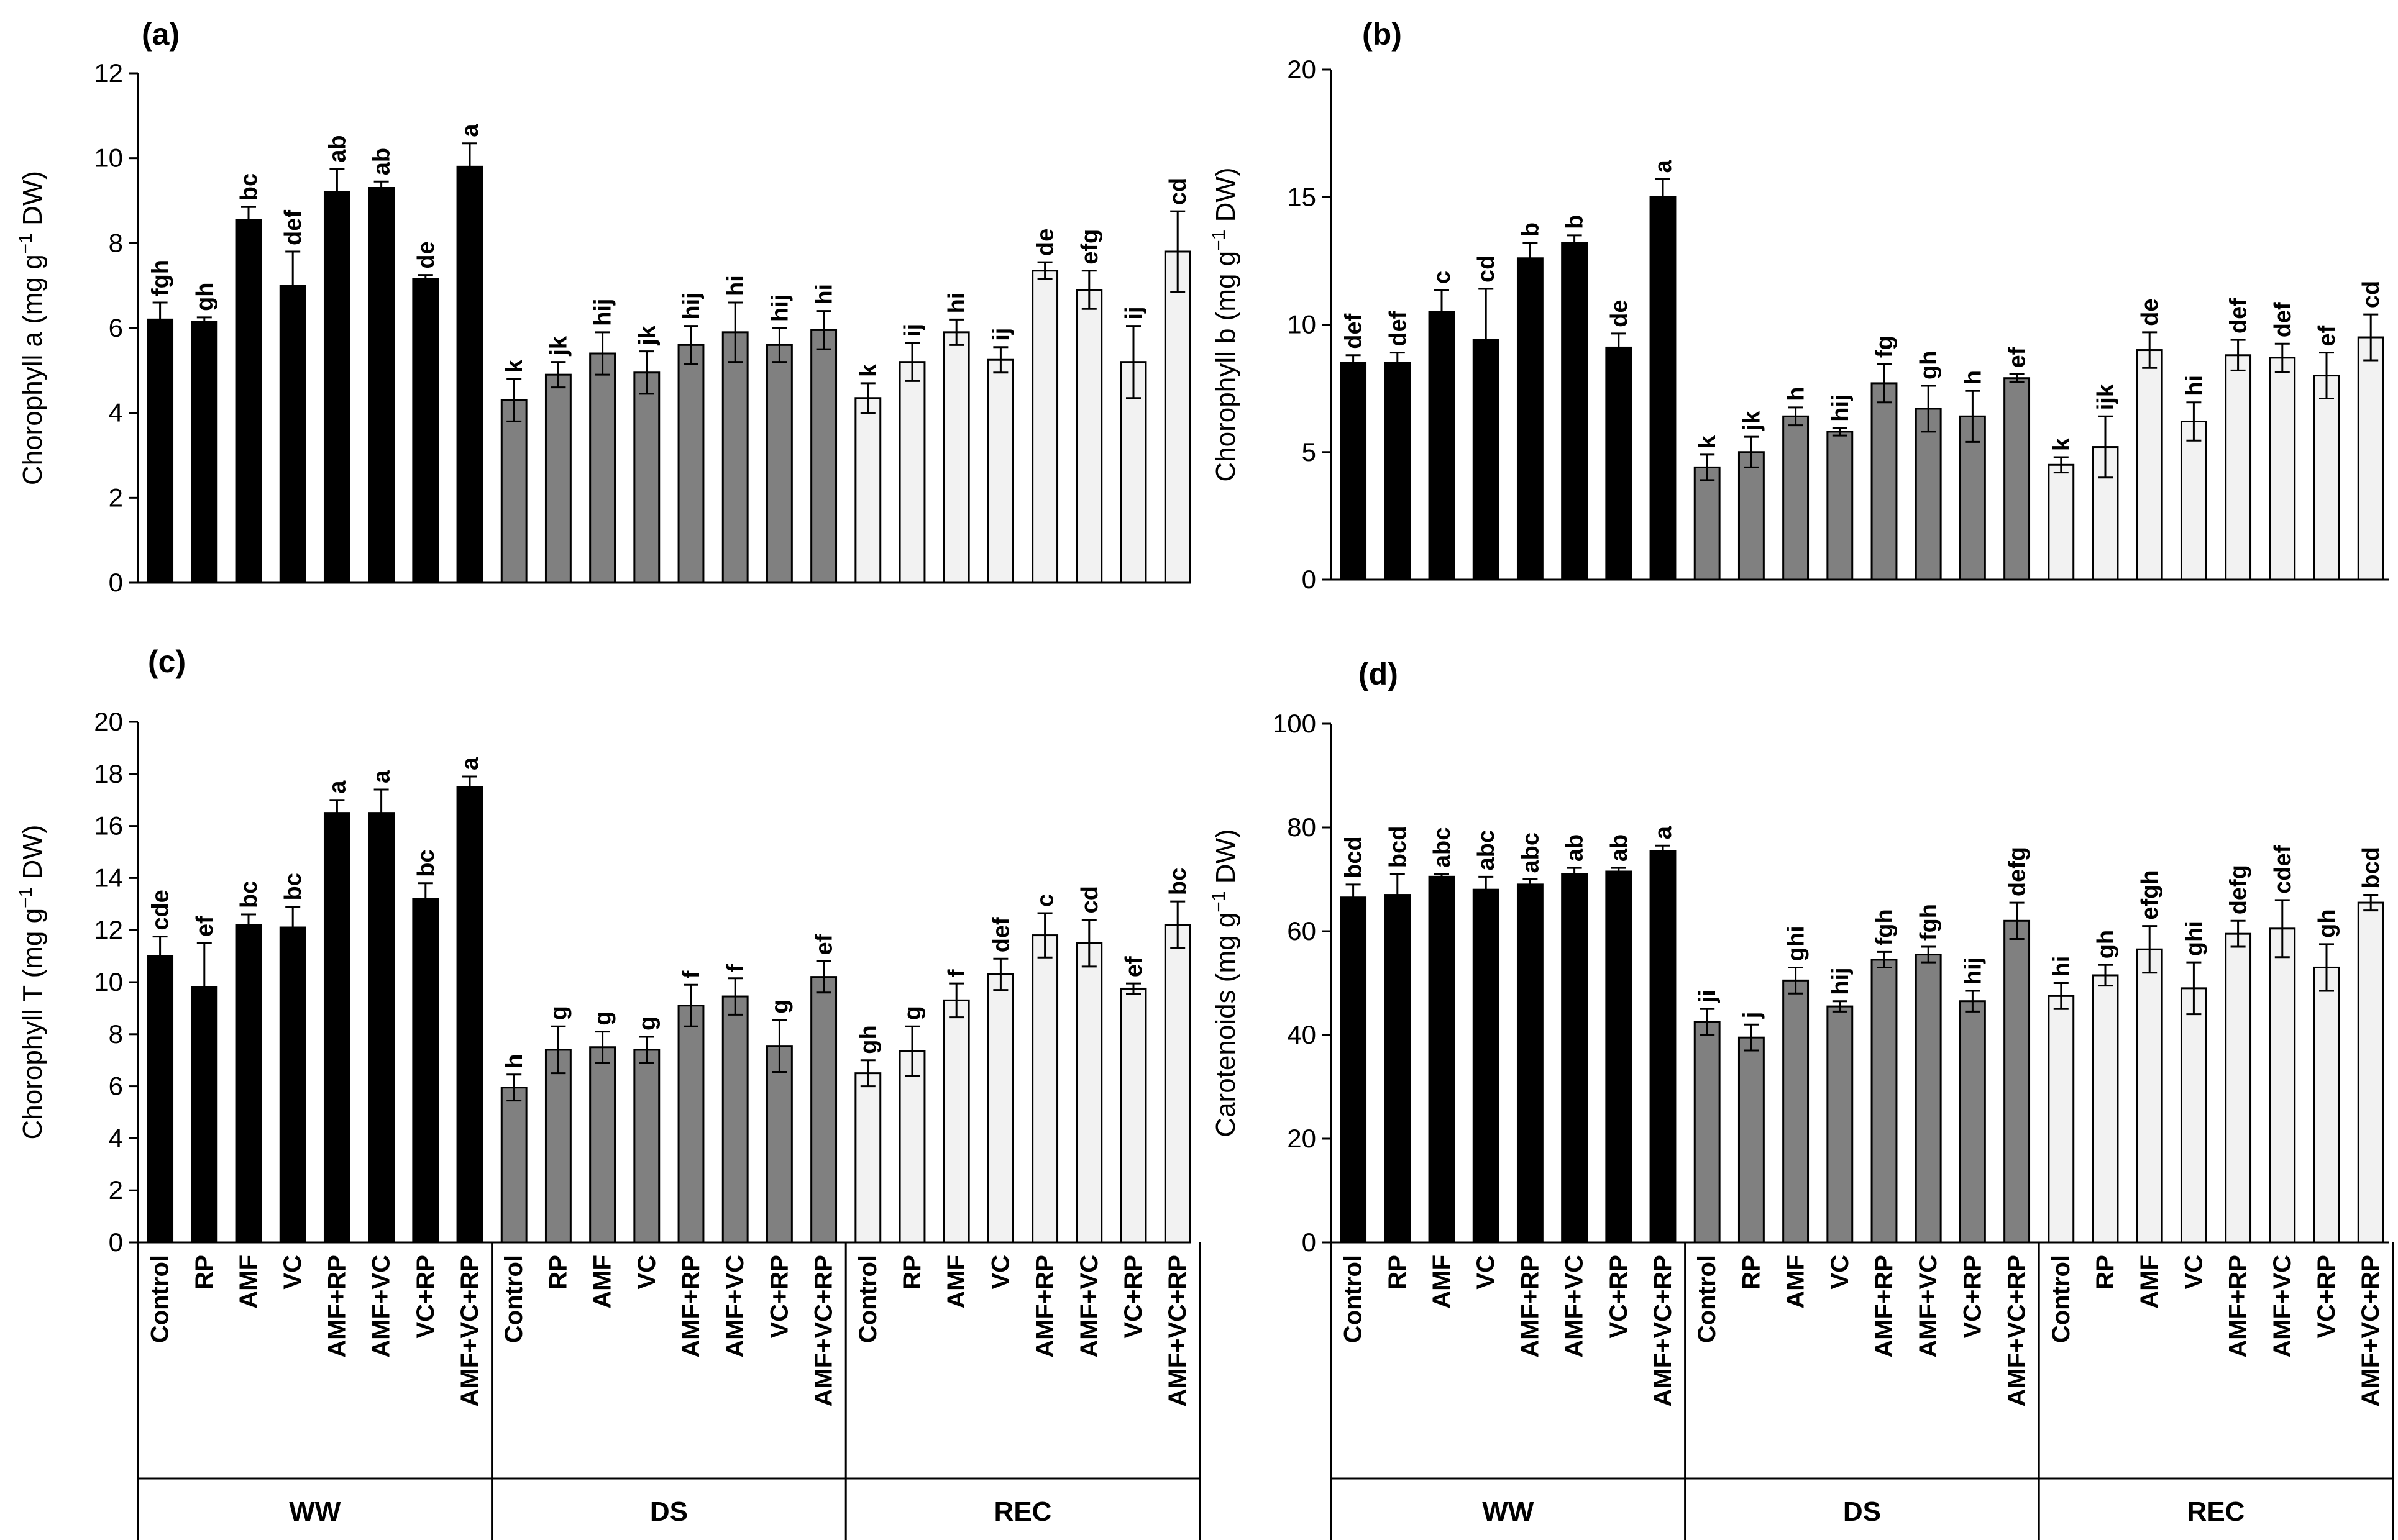 Image resolution: width=2398 pixels, height=1540 pixels. Describe the element at coordinates (109, 73) in the screenshot. I see `y-tick-label: 12` at that location.